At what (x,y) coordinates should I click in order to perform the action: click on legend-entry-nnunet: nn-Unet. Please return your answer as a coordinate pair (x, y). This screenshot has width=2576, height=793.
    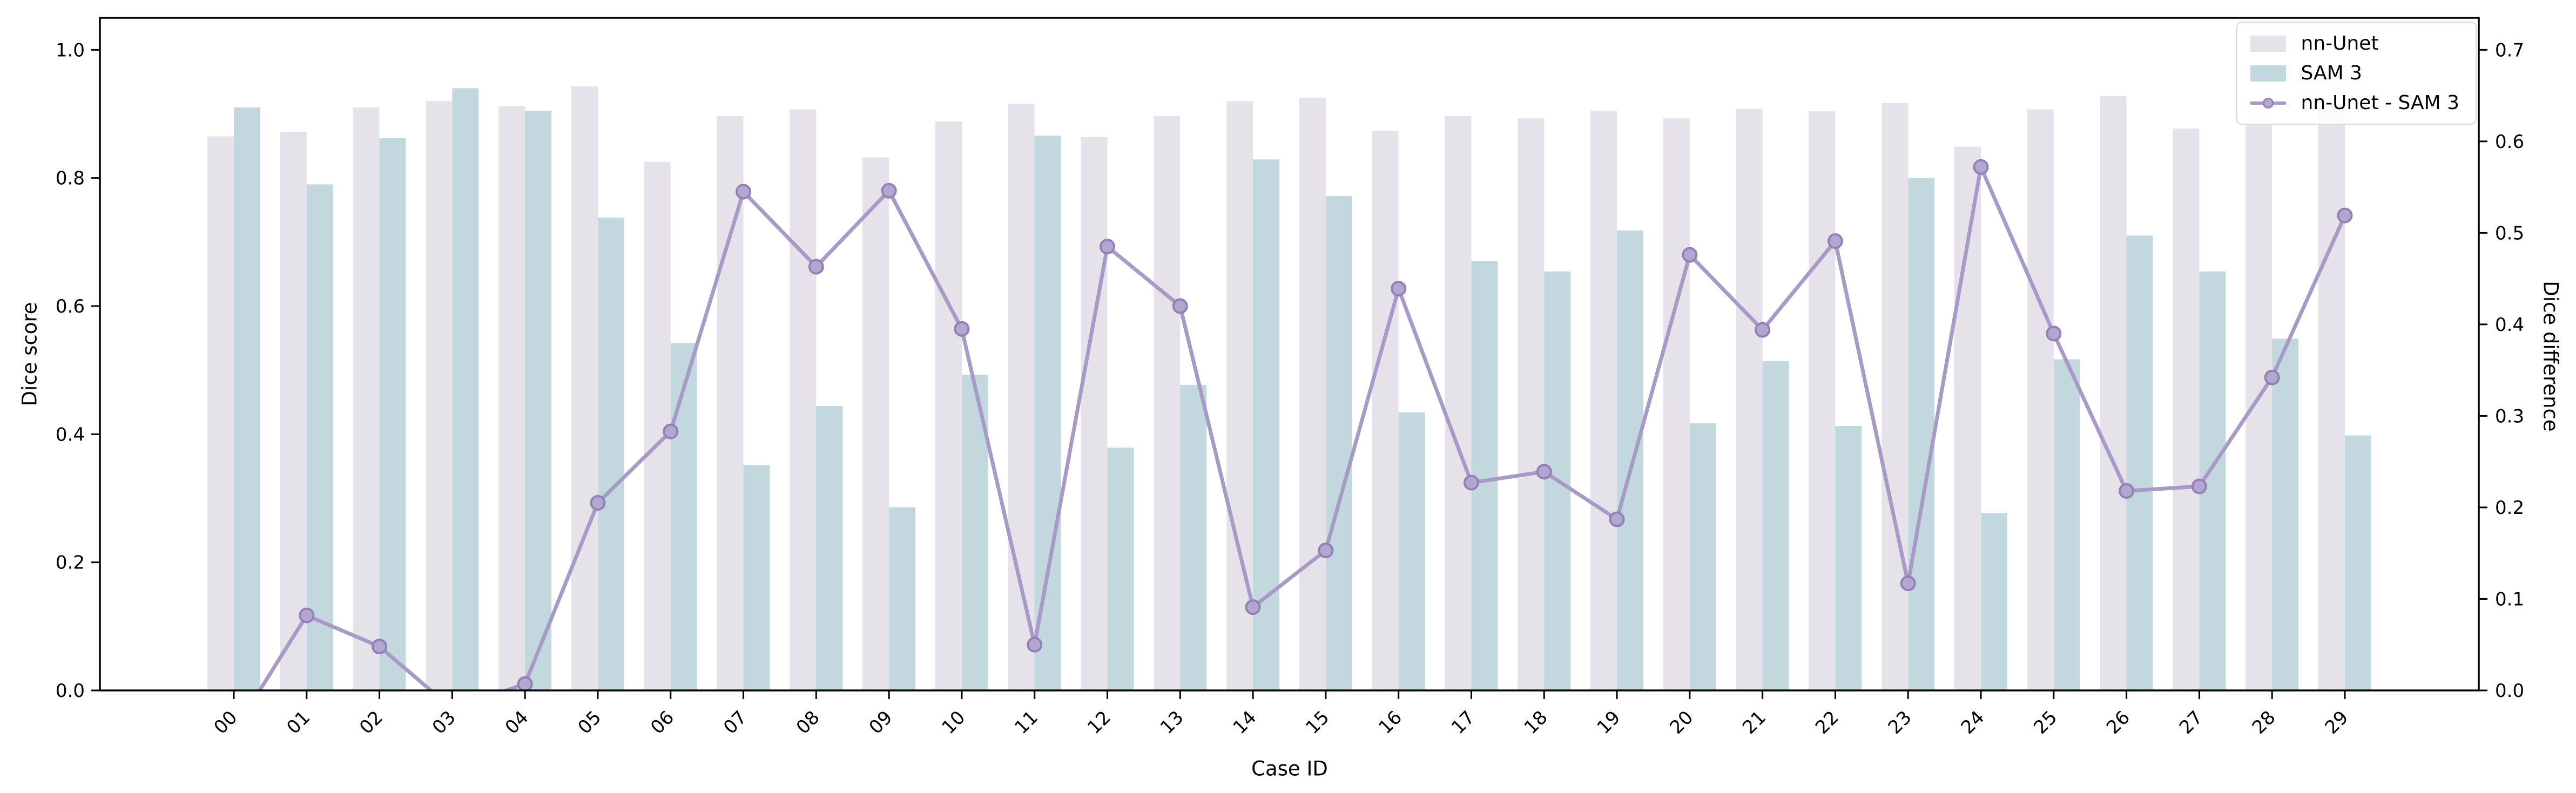
    Looking at the image, I should click on (2354, 43).